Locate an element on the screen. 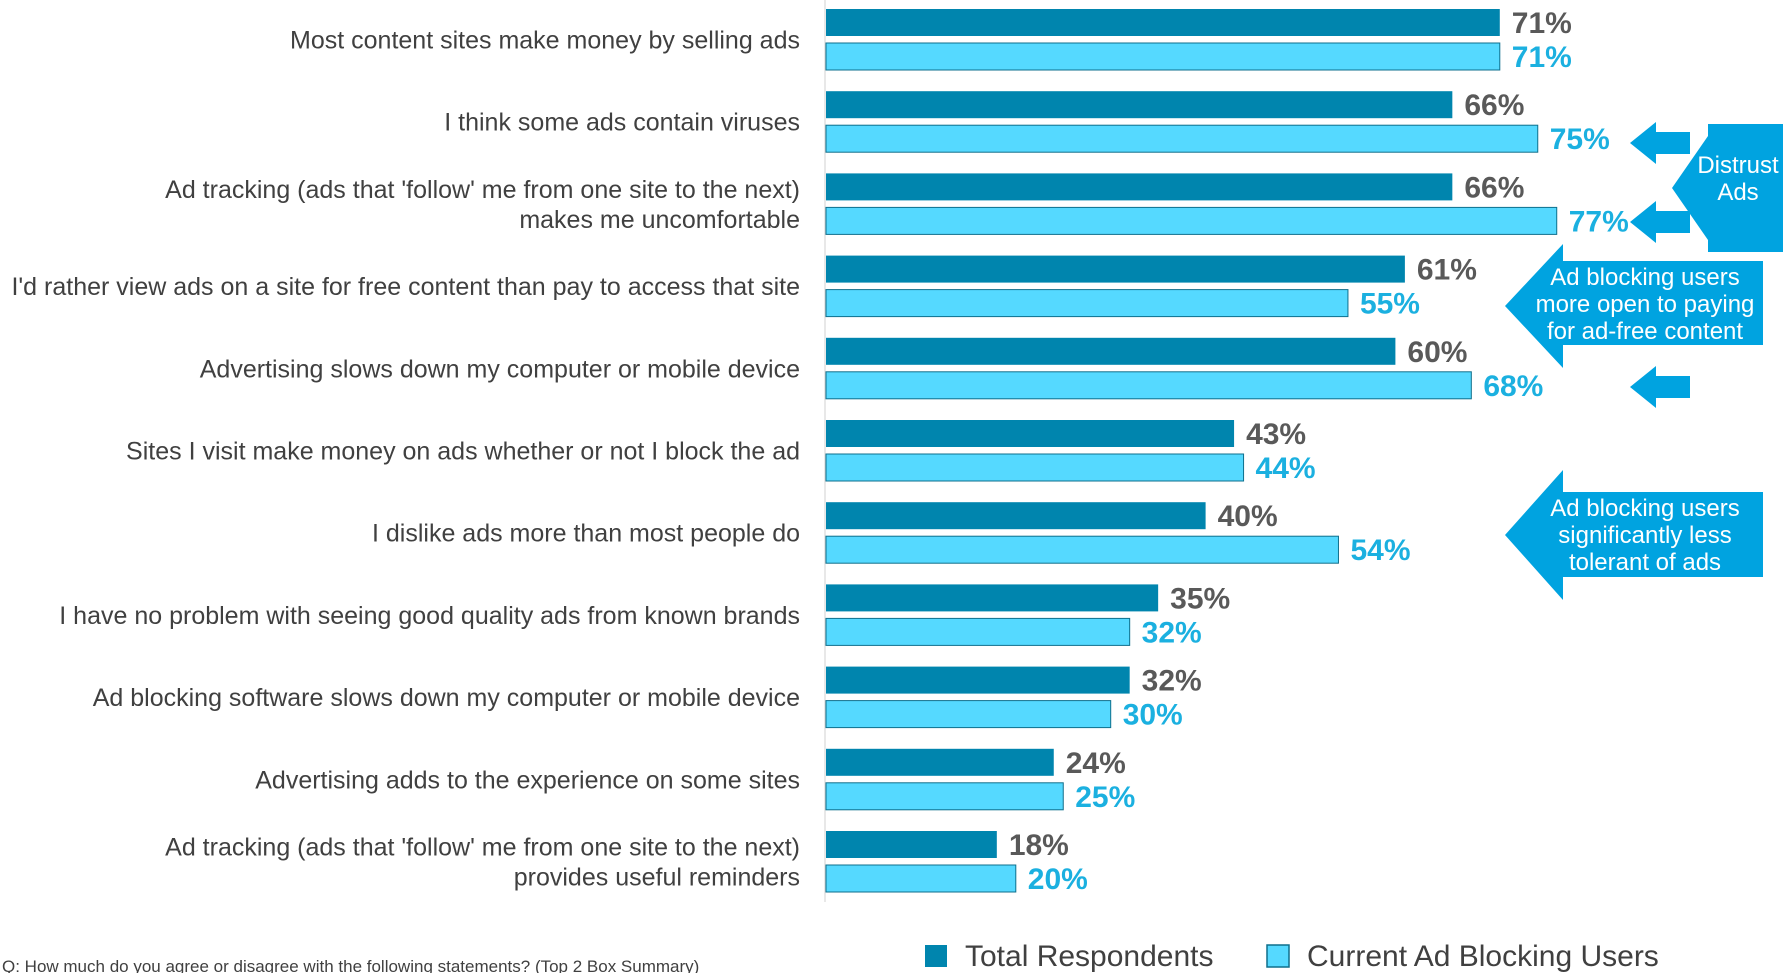 This screenshot has width=1783, height=973. data-label: 77% is located at coordinates (1599, 221).